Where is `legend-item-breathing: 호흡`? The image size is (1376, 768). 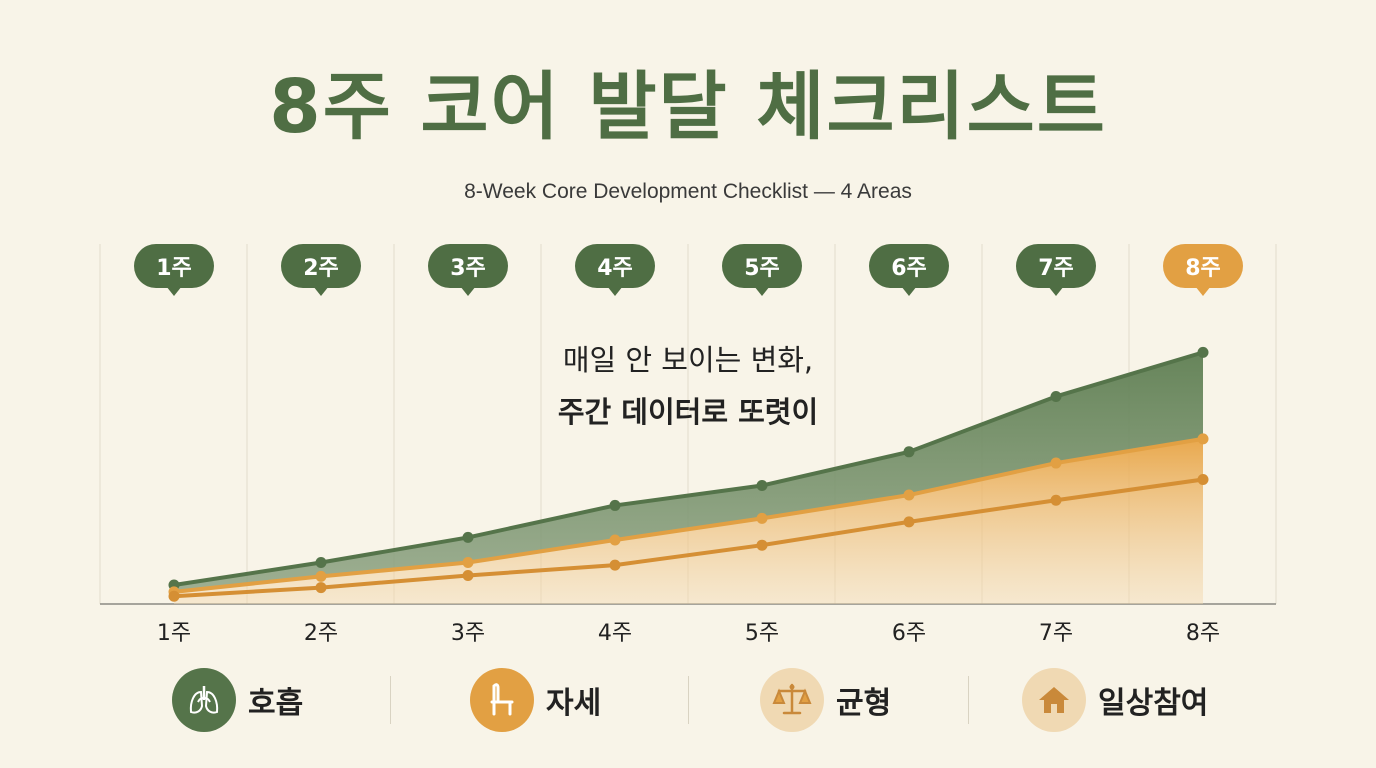
legend-item-breathing: 호흡 is located at coordinates (237, 700).